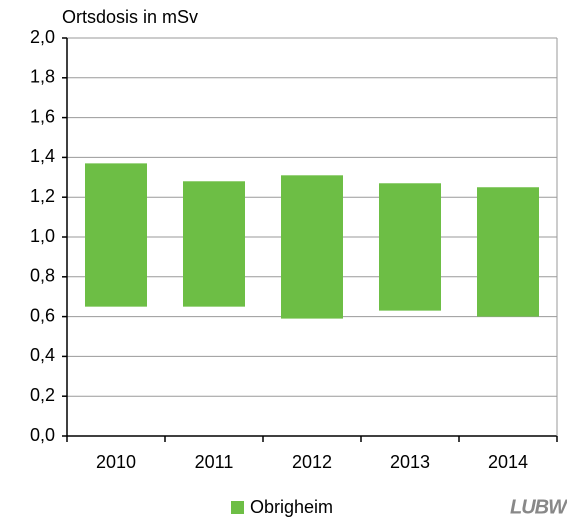 The width and height of the screenshot is (567, 524). I want to click on x-tick-label: 2014, so click(508, 462).